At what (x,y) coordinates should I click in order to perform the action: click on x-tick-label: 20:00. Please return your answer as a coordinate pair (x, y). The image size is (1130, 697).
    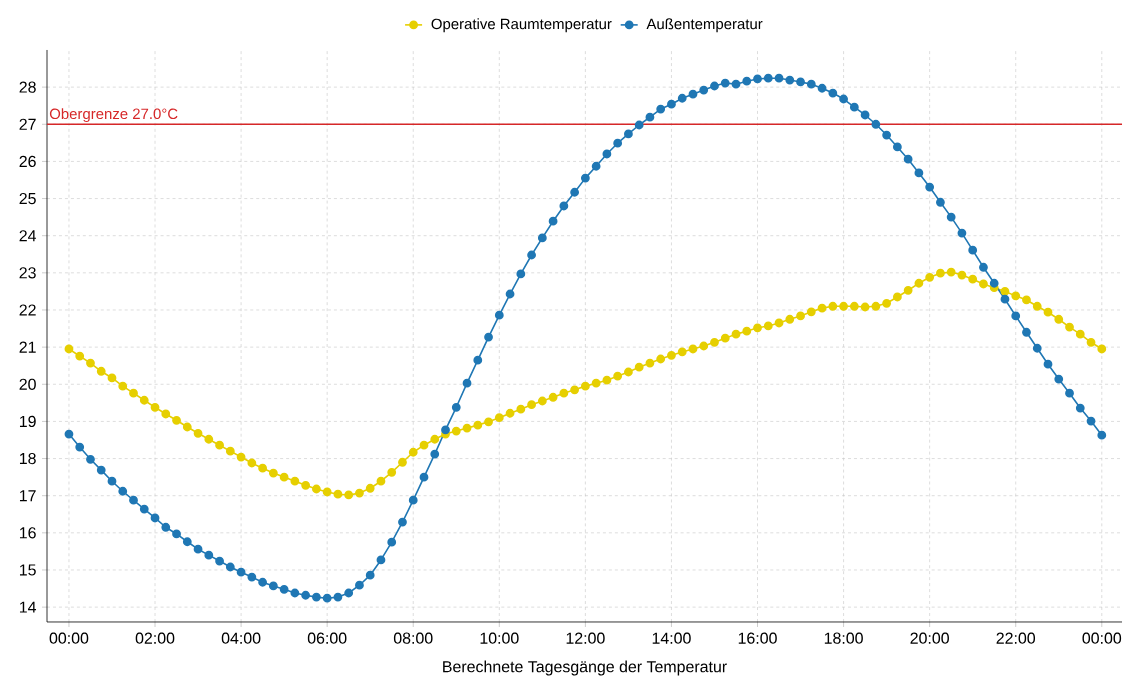
    Looking at the image, I should click on (929, 638).